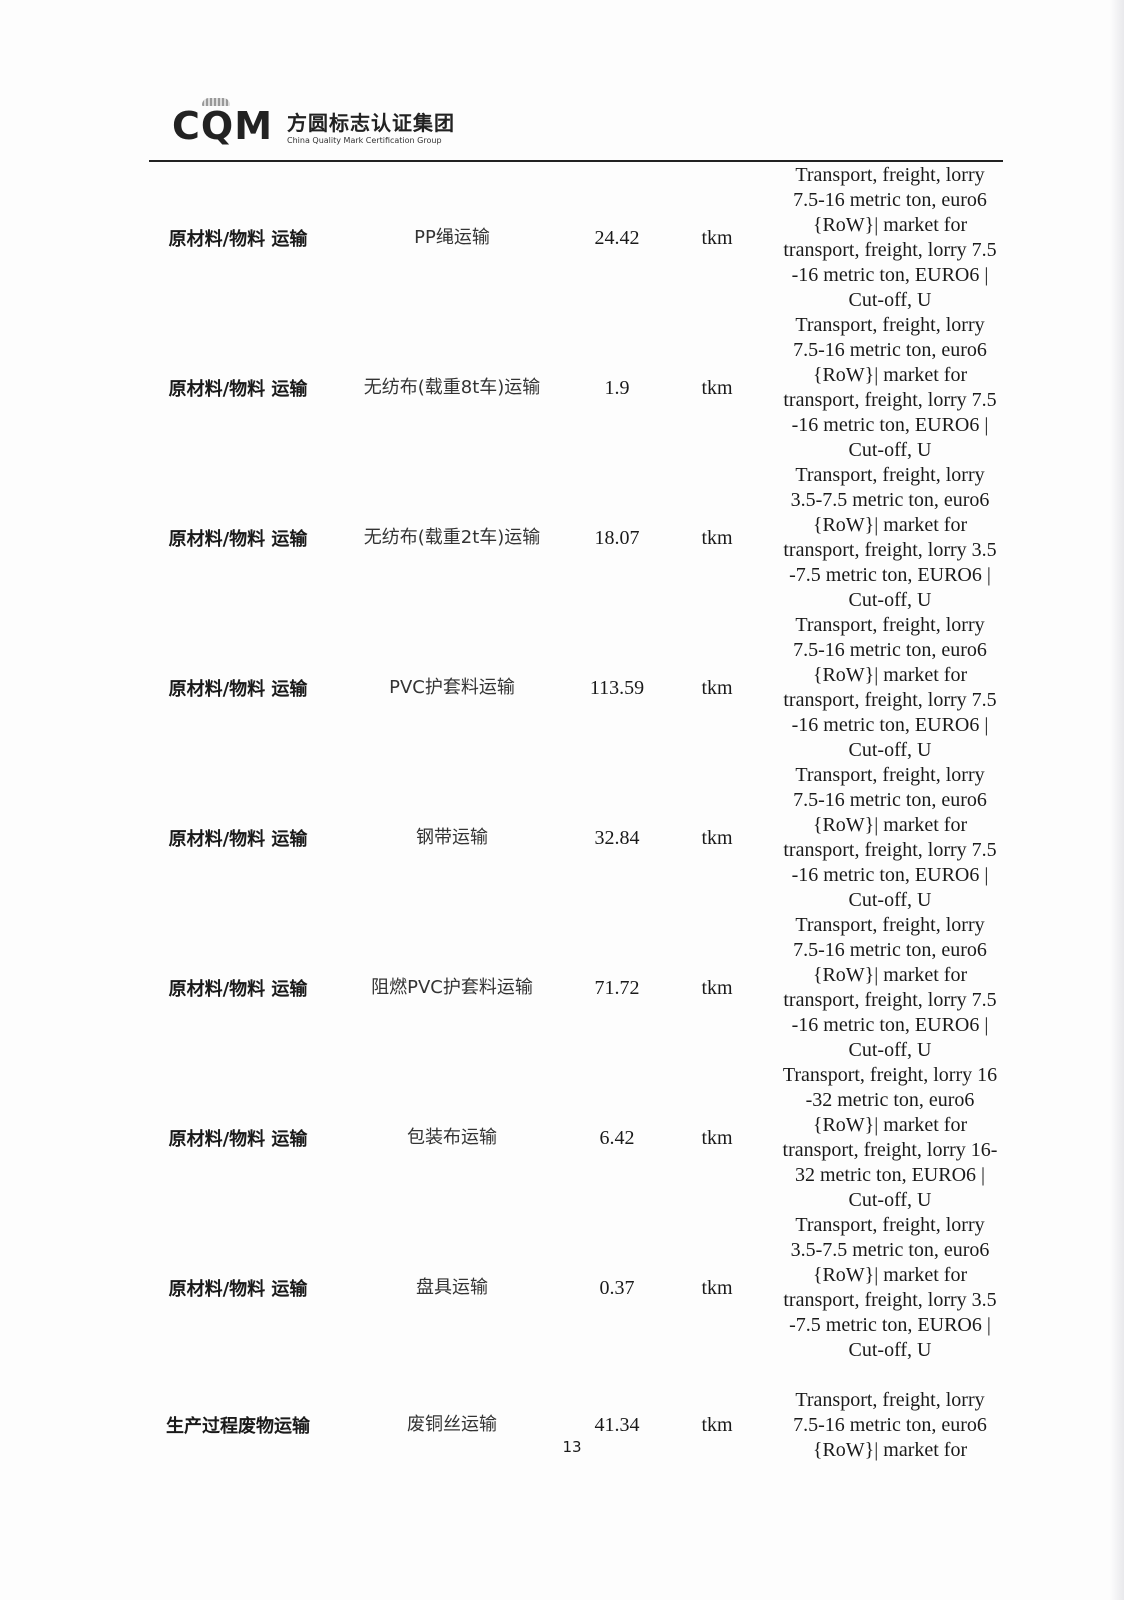 The width and height of the screenshot is (1124, 1600). I want to click on category-cell: 生产过程废物运输, so click(238, 1426).